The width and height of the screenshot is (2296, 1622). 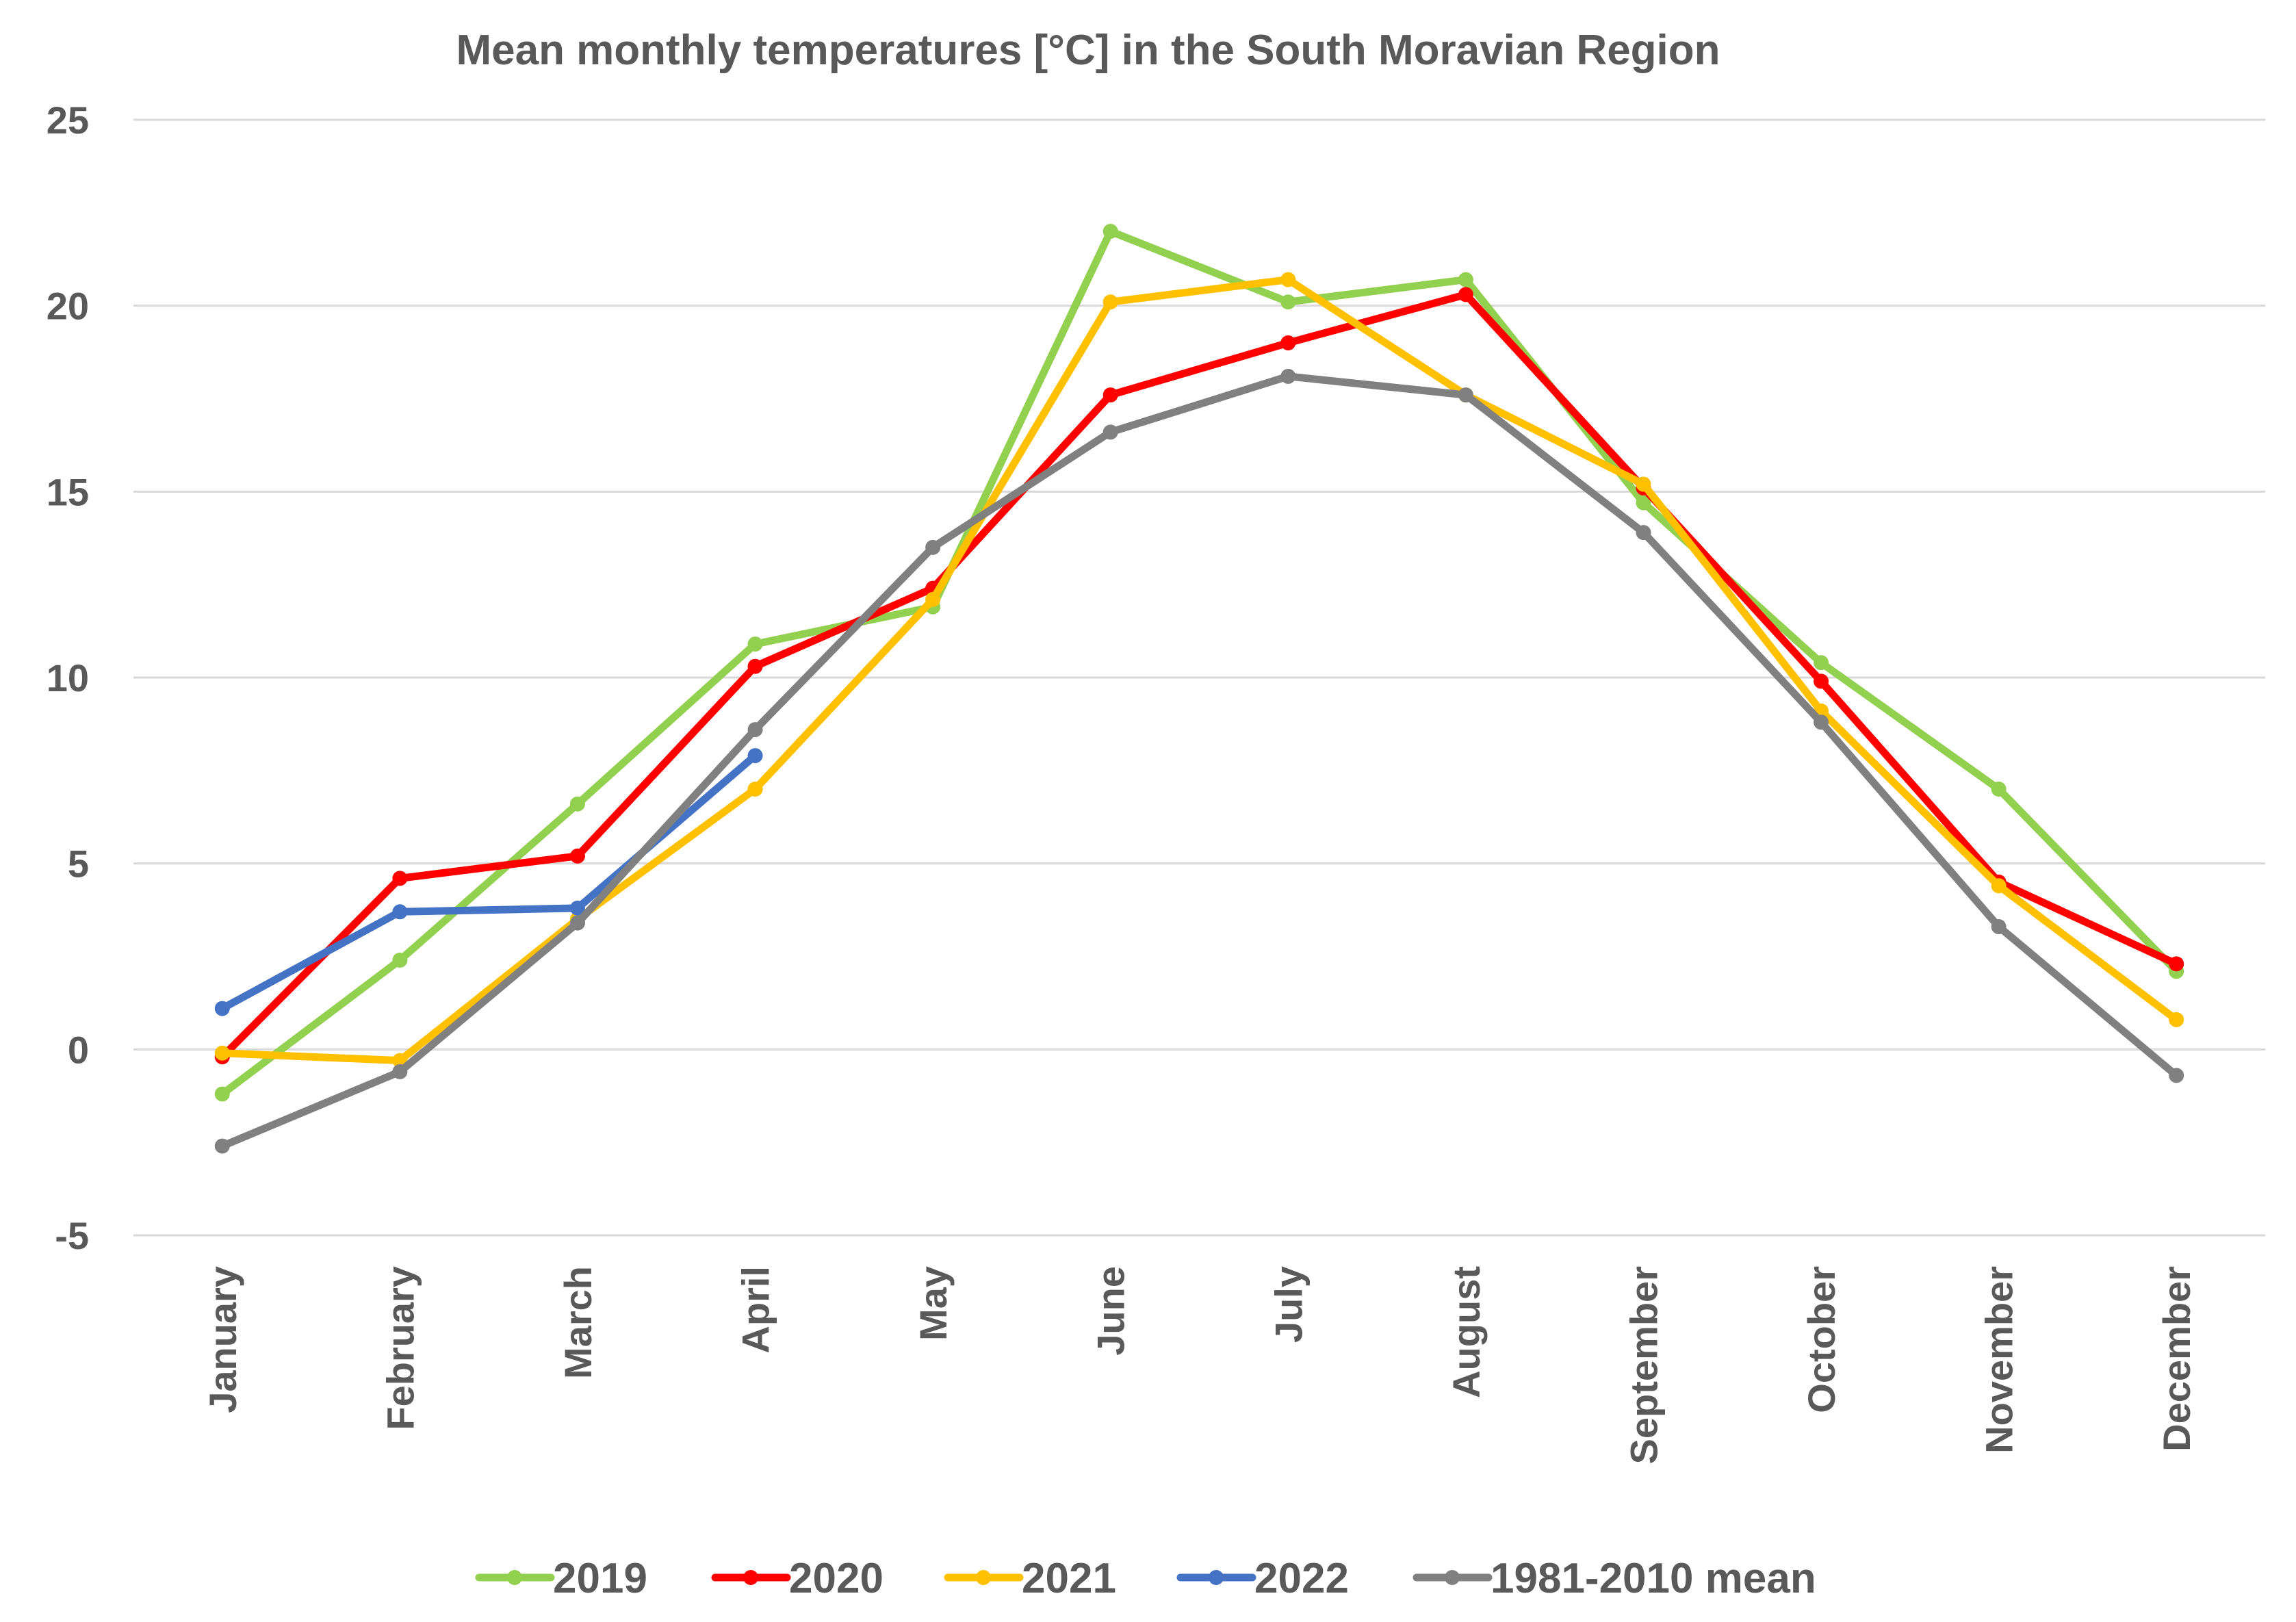 What do you see at coordinates (68, 306) in the screenshot?
I see `y-tick-label: 20` at bounding box center [68, 306].